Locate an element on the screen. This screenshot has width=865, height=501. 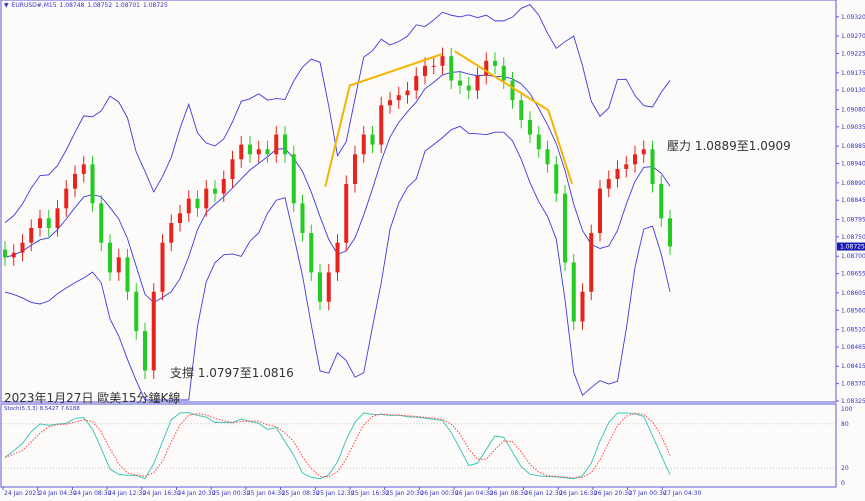
chart-caption: 2023年1月27日 歐美15分鐘K線 is located at coordinates (92, 398).